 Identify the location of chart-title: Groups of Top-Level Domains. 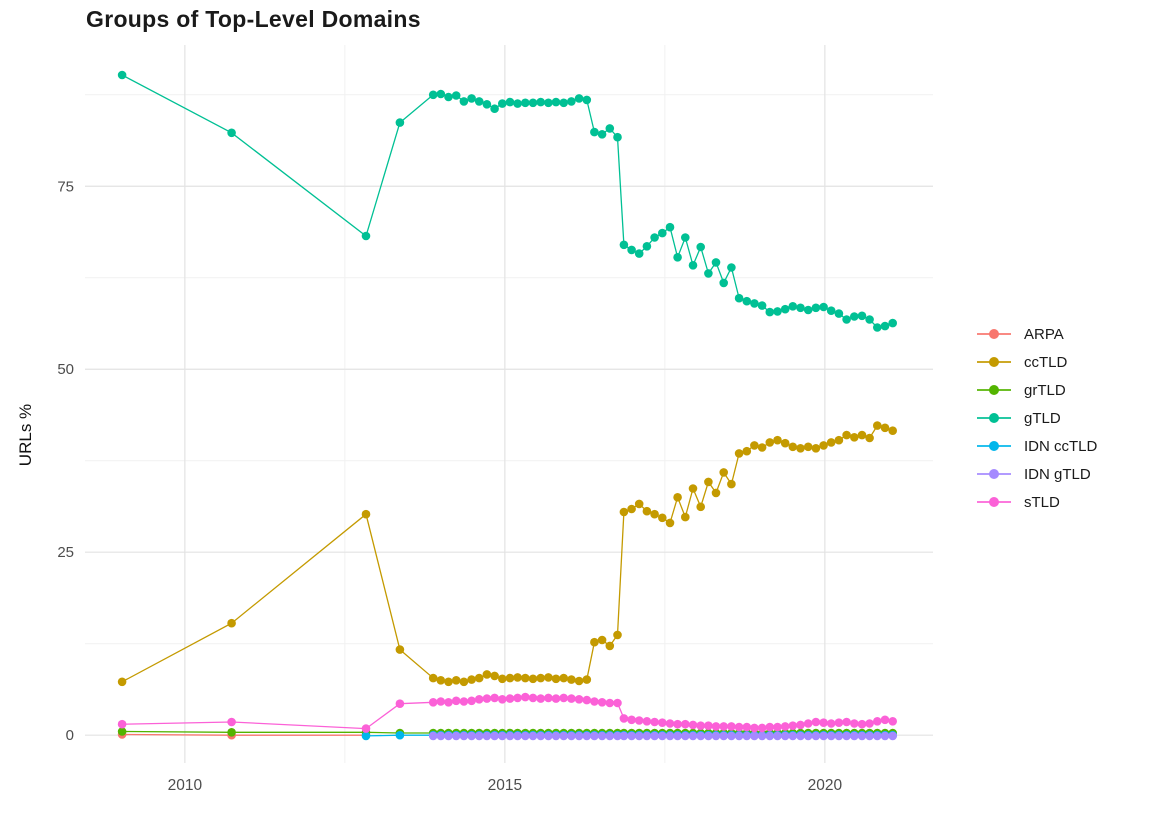
(253, 19).